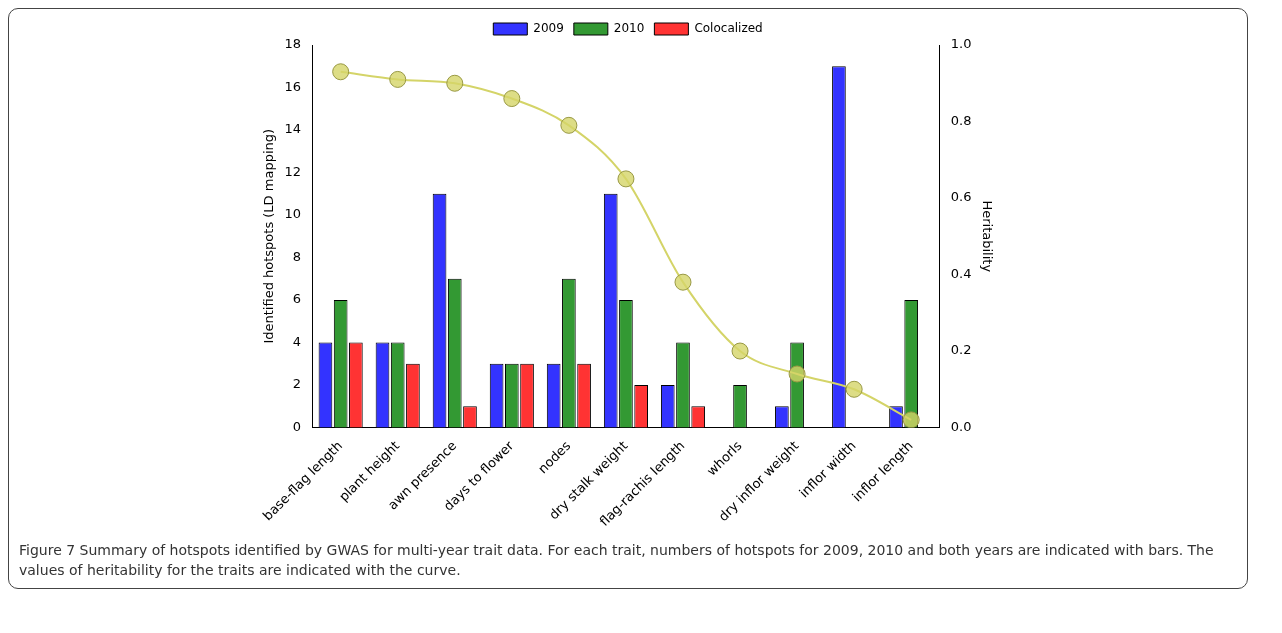 Image resolution: width=1282 pixels, height=633 pixels. Describe the element at coordinates (961, 120) in the screenshot. I see `y2-tick-label: 0.8` at that location.